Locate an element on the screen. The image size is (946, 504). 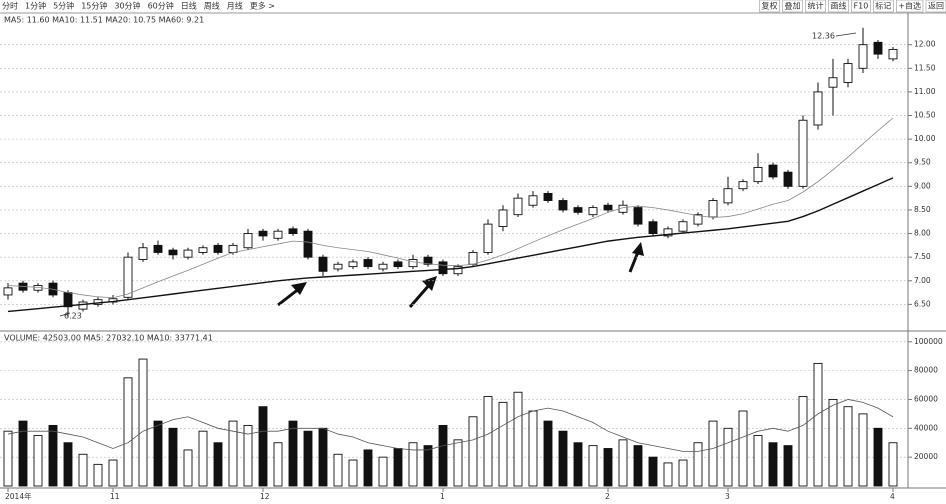
toolbar-button: 周线 is located at coordinates (212, 6).